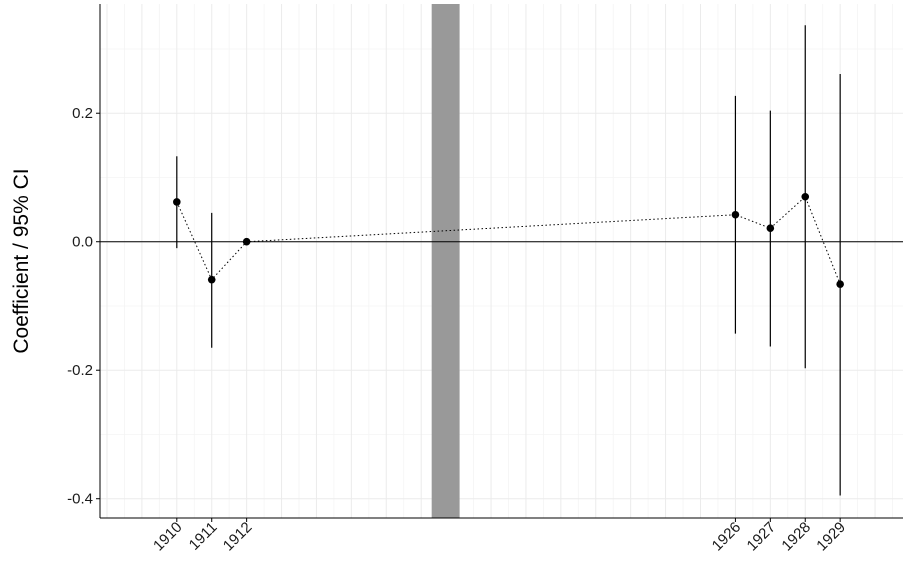 Image resolution: width=903 pixels, height=565 pixels. What do you see at coordinates (82, 113) in the screenshot?
I see `y-tick-label: 0.2` at bounding box center [82, 113].